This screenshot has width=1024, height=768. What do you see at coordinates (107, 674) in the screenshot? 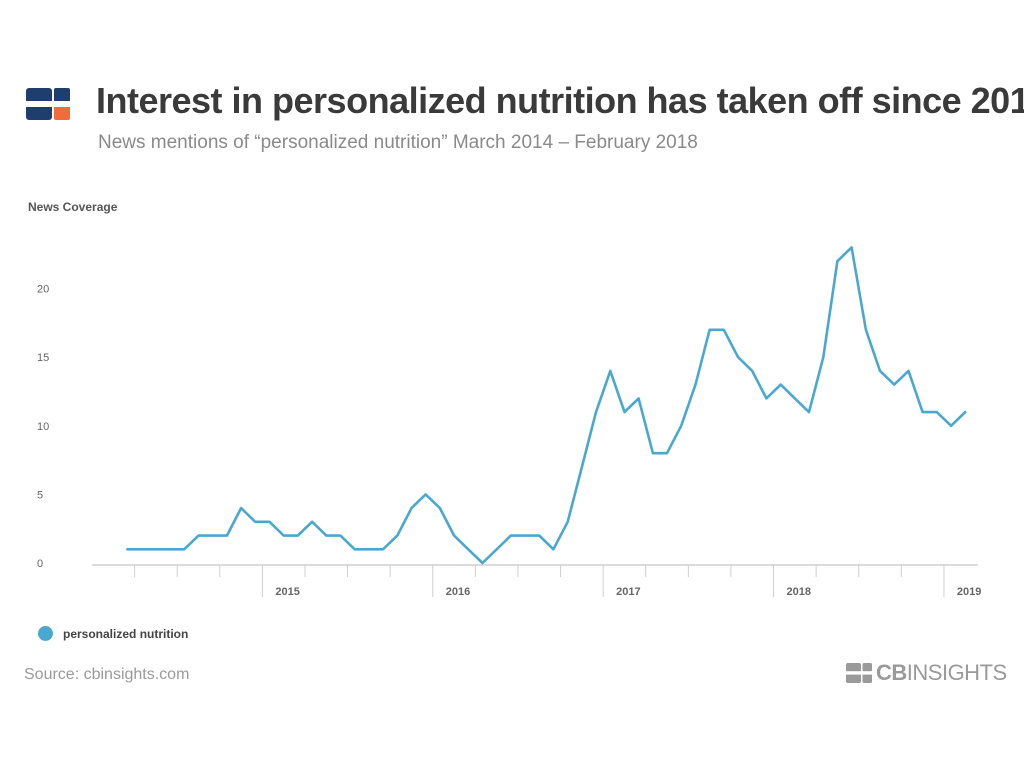
I see `source-text: Source: cbinsights.com` at bounding box center [107, 674].